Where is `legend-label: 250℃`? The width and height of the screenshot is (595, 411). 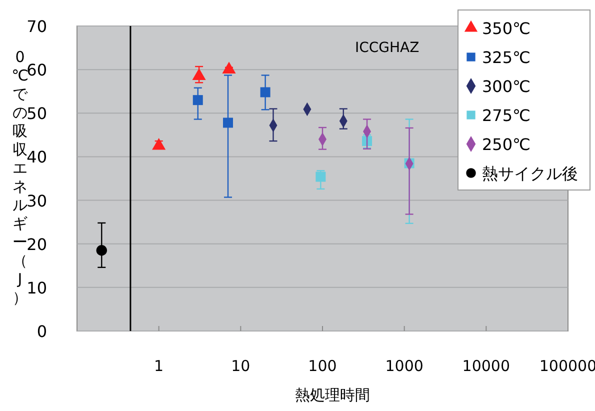
legend-label: 250℃ is located at coordinates (506, 144).